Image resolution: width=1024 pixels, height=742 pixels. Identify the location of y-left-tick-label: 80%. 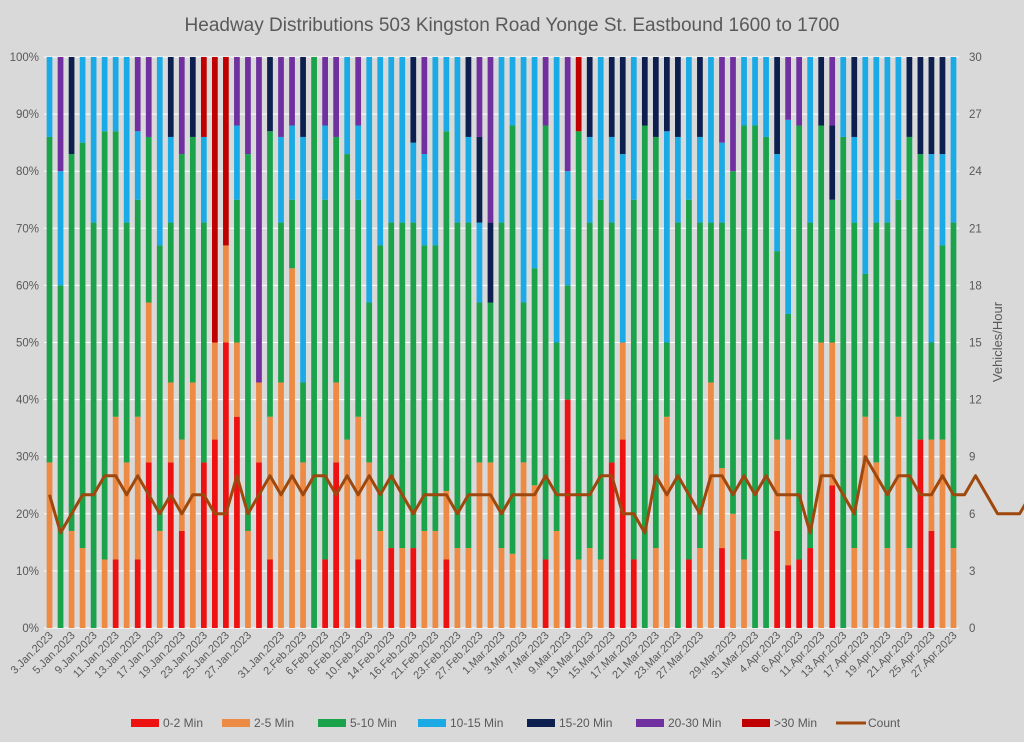
(27, 172).